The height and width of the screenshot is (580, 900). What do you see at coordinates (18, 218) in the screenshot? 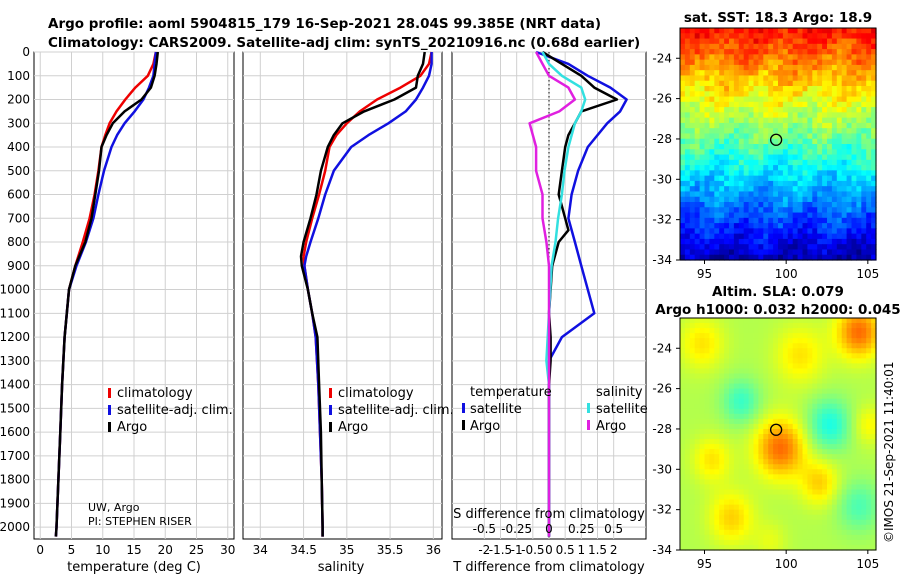
I see `y-tick-label: 700` at bounding box center [18, 218].